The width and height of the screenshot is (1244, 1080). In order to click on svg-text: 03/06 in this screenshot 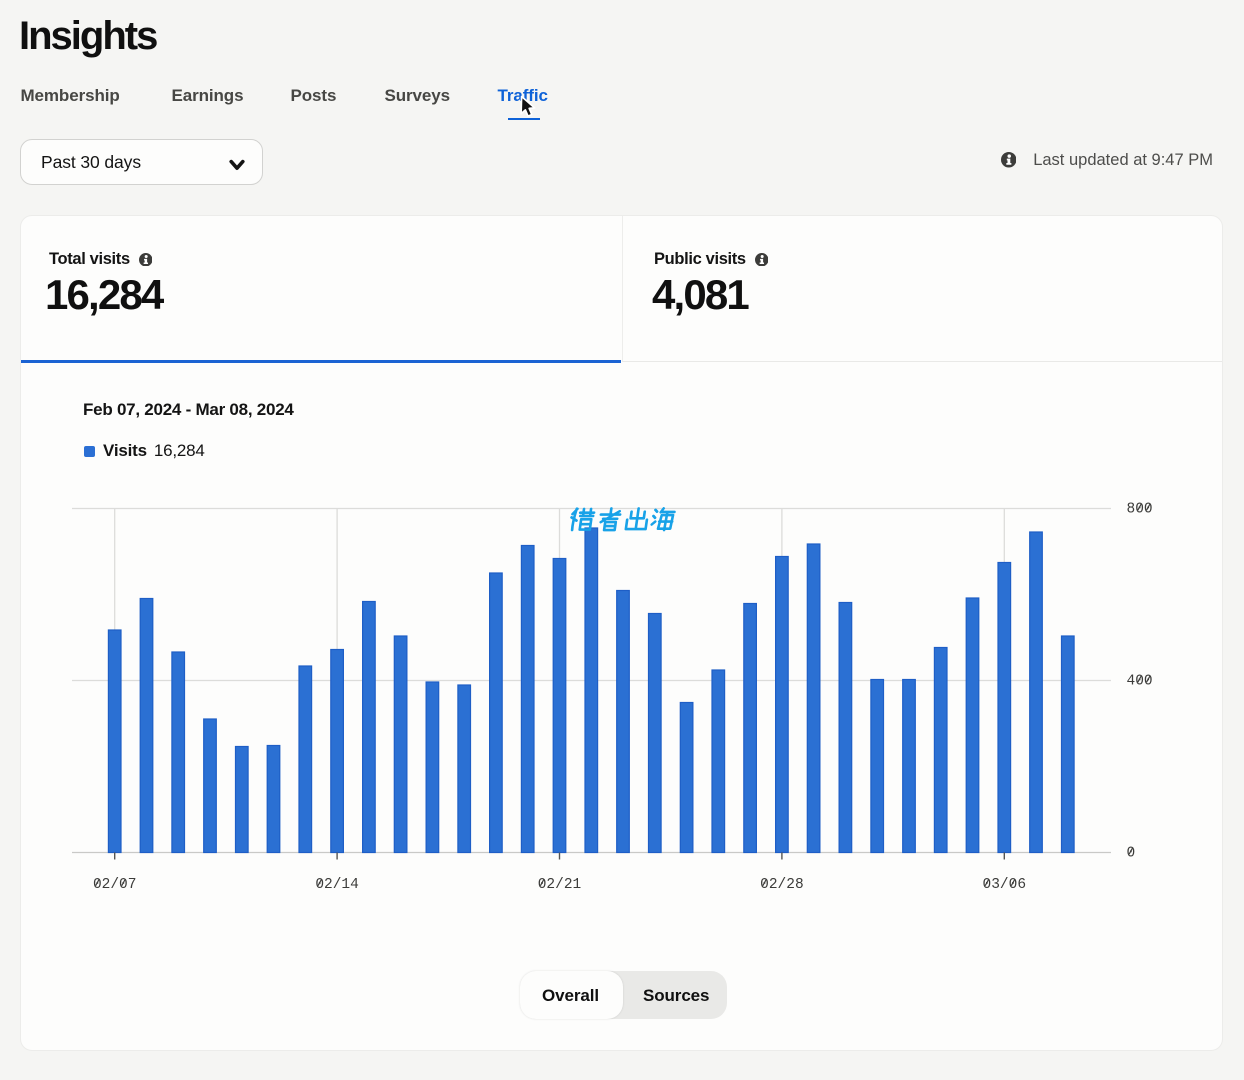, I will do `click(1005, 885)`.